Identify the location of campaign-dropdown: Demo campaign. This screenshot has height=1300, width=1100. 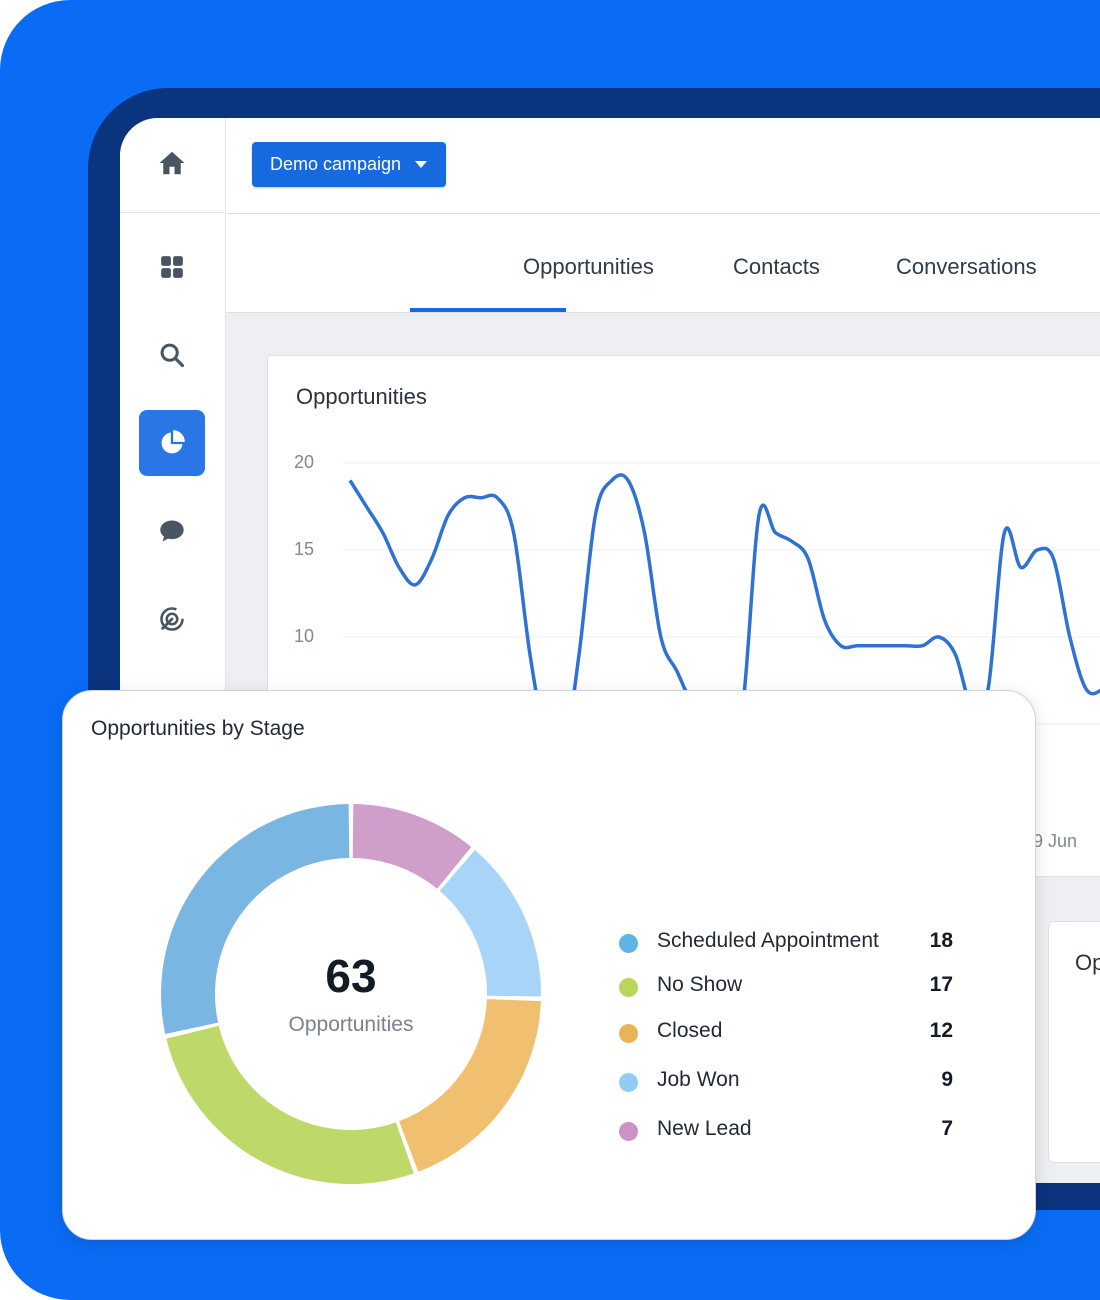
(349, 164).